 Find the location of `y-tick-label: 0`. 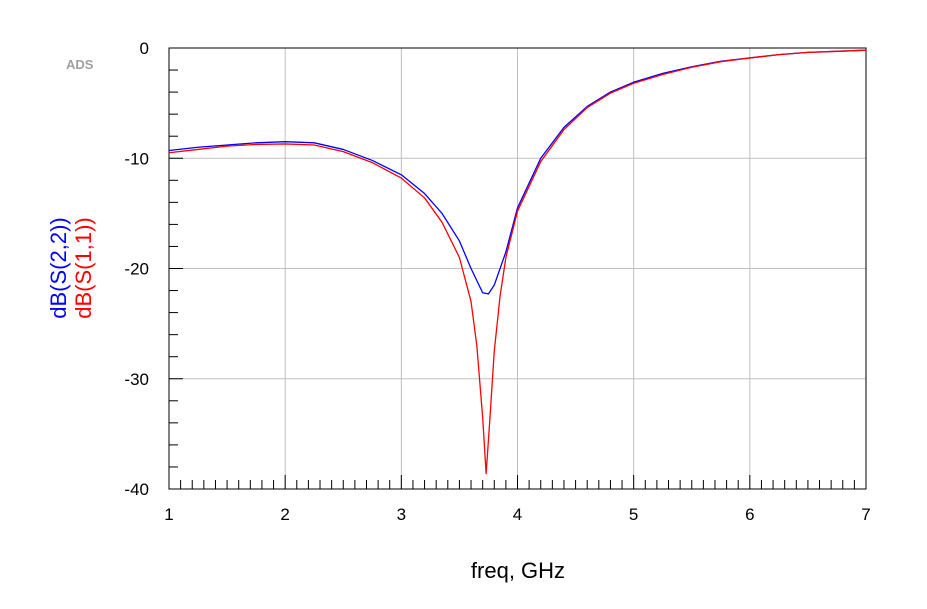

y-tick-label: 0 is located at coordinates (144, 48).